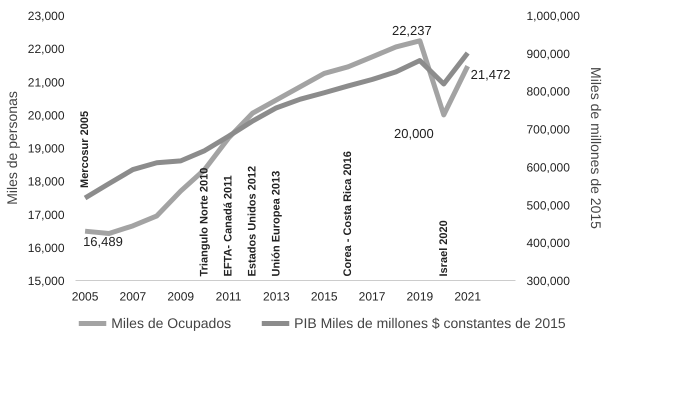 This screenshot has height=406, width=673. Describe the element at coordinates (171, 323) in the screenshot. I see `legend-label: Miles de Ocupados` at that location.